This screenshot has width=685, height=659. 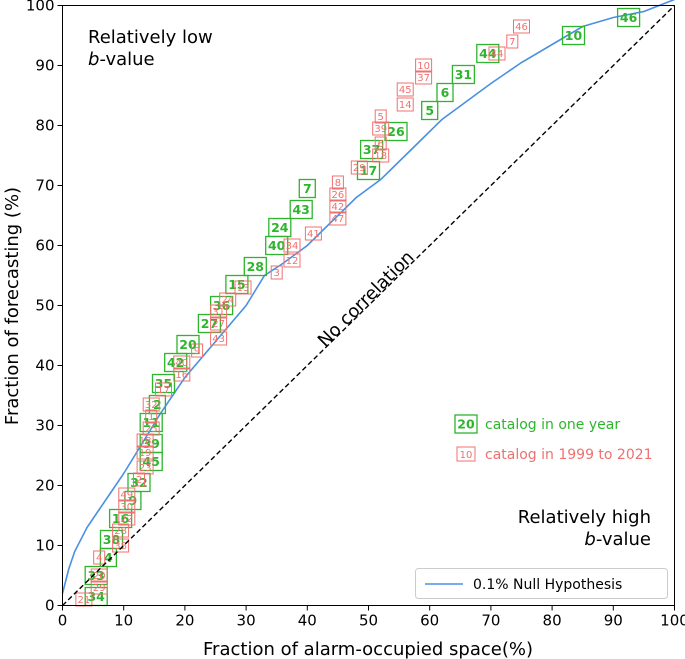 I want to click on point-label: 43, so click(x=300, y=209).